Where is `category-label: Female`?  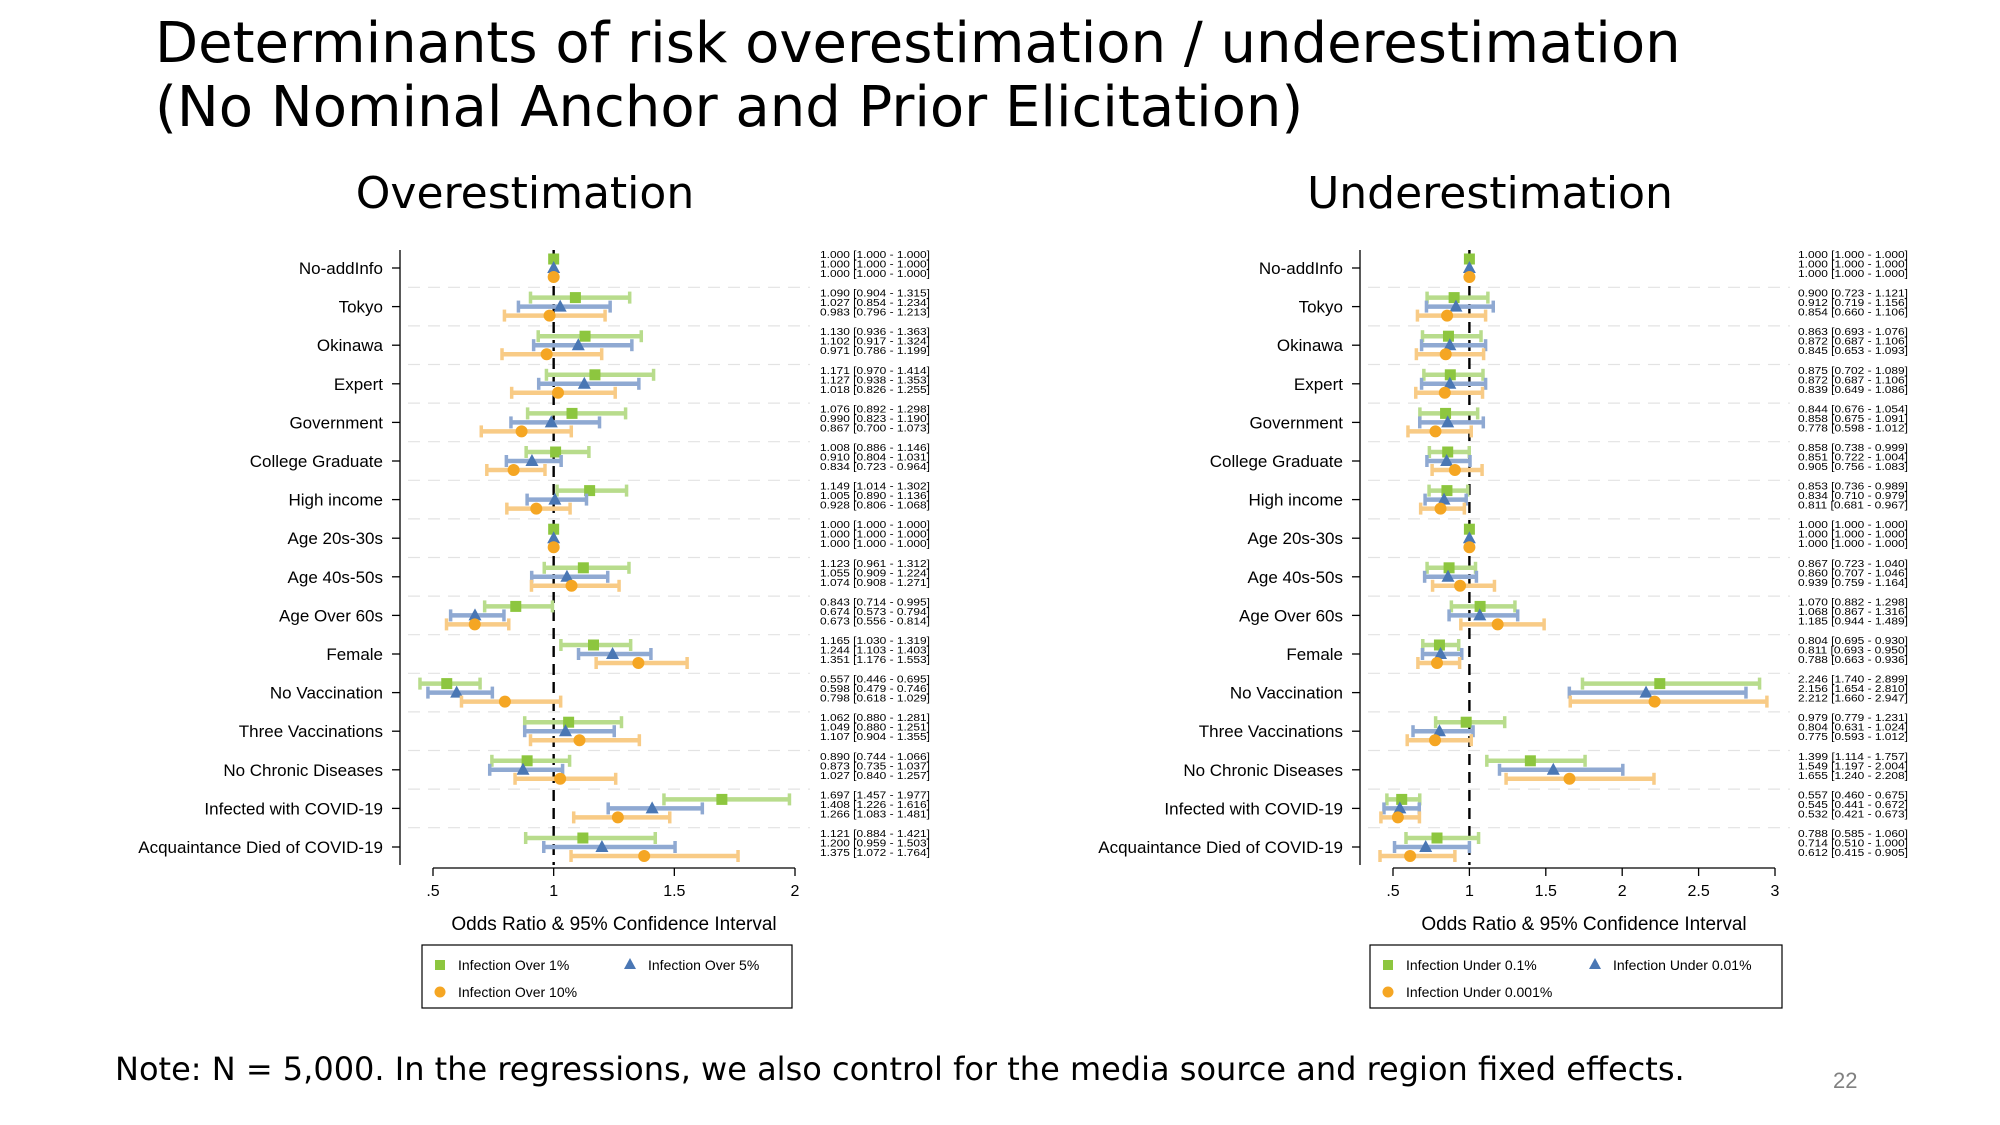 category-label: Female is located at coordinates (1314, 654).